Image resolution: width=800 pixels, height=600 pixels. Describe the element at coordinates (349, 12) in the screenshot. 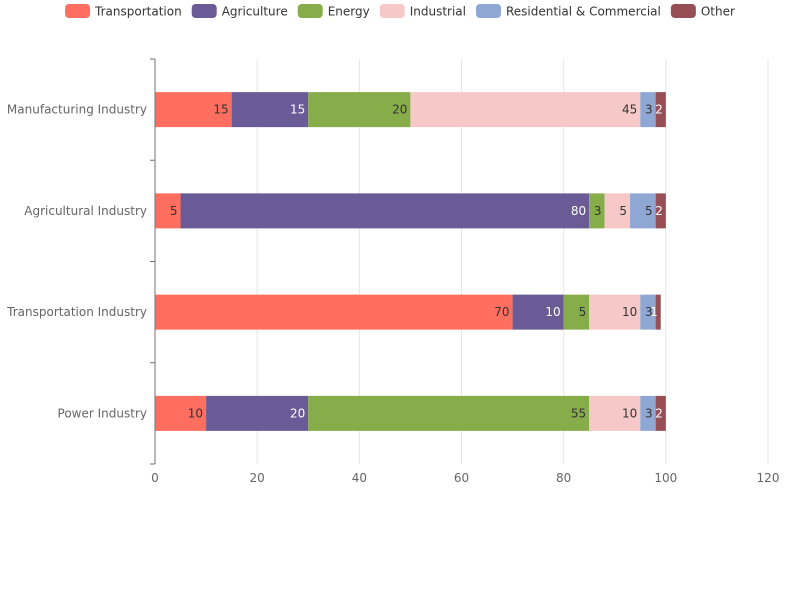

I see `legend-label: Energy` at that location.